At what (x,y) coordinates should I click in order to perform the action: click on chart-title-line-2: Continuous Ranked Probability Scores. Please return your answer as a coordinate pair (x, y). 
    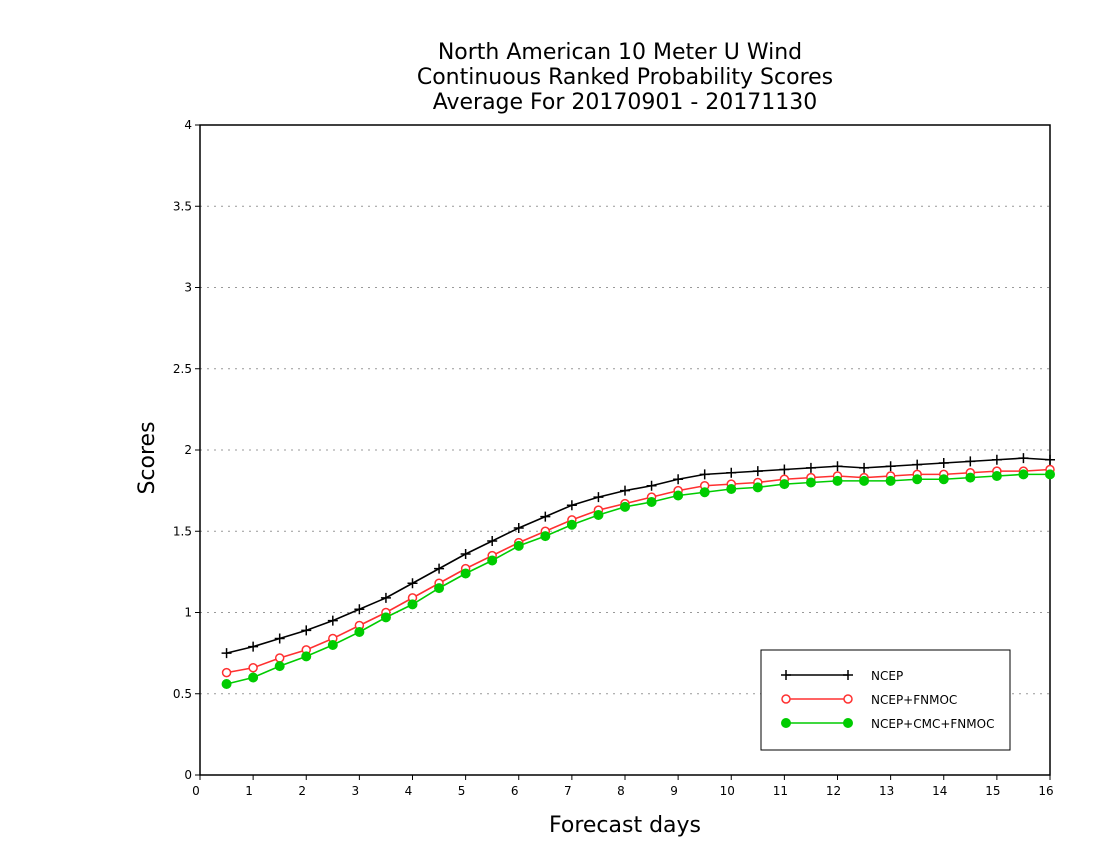
    Looking at the image, I should click on (625, 77).